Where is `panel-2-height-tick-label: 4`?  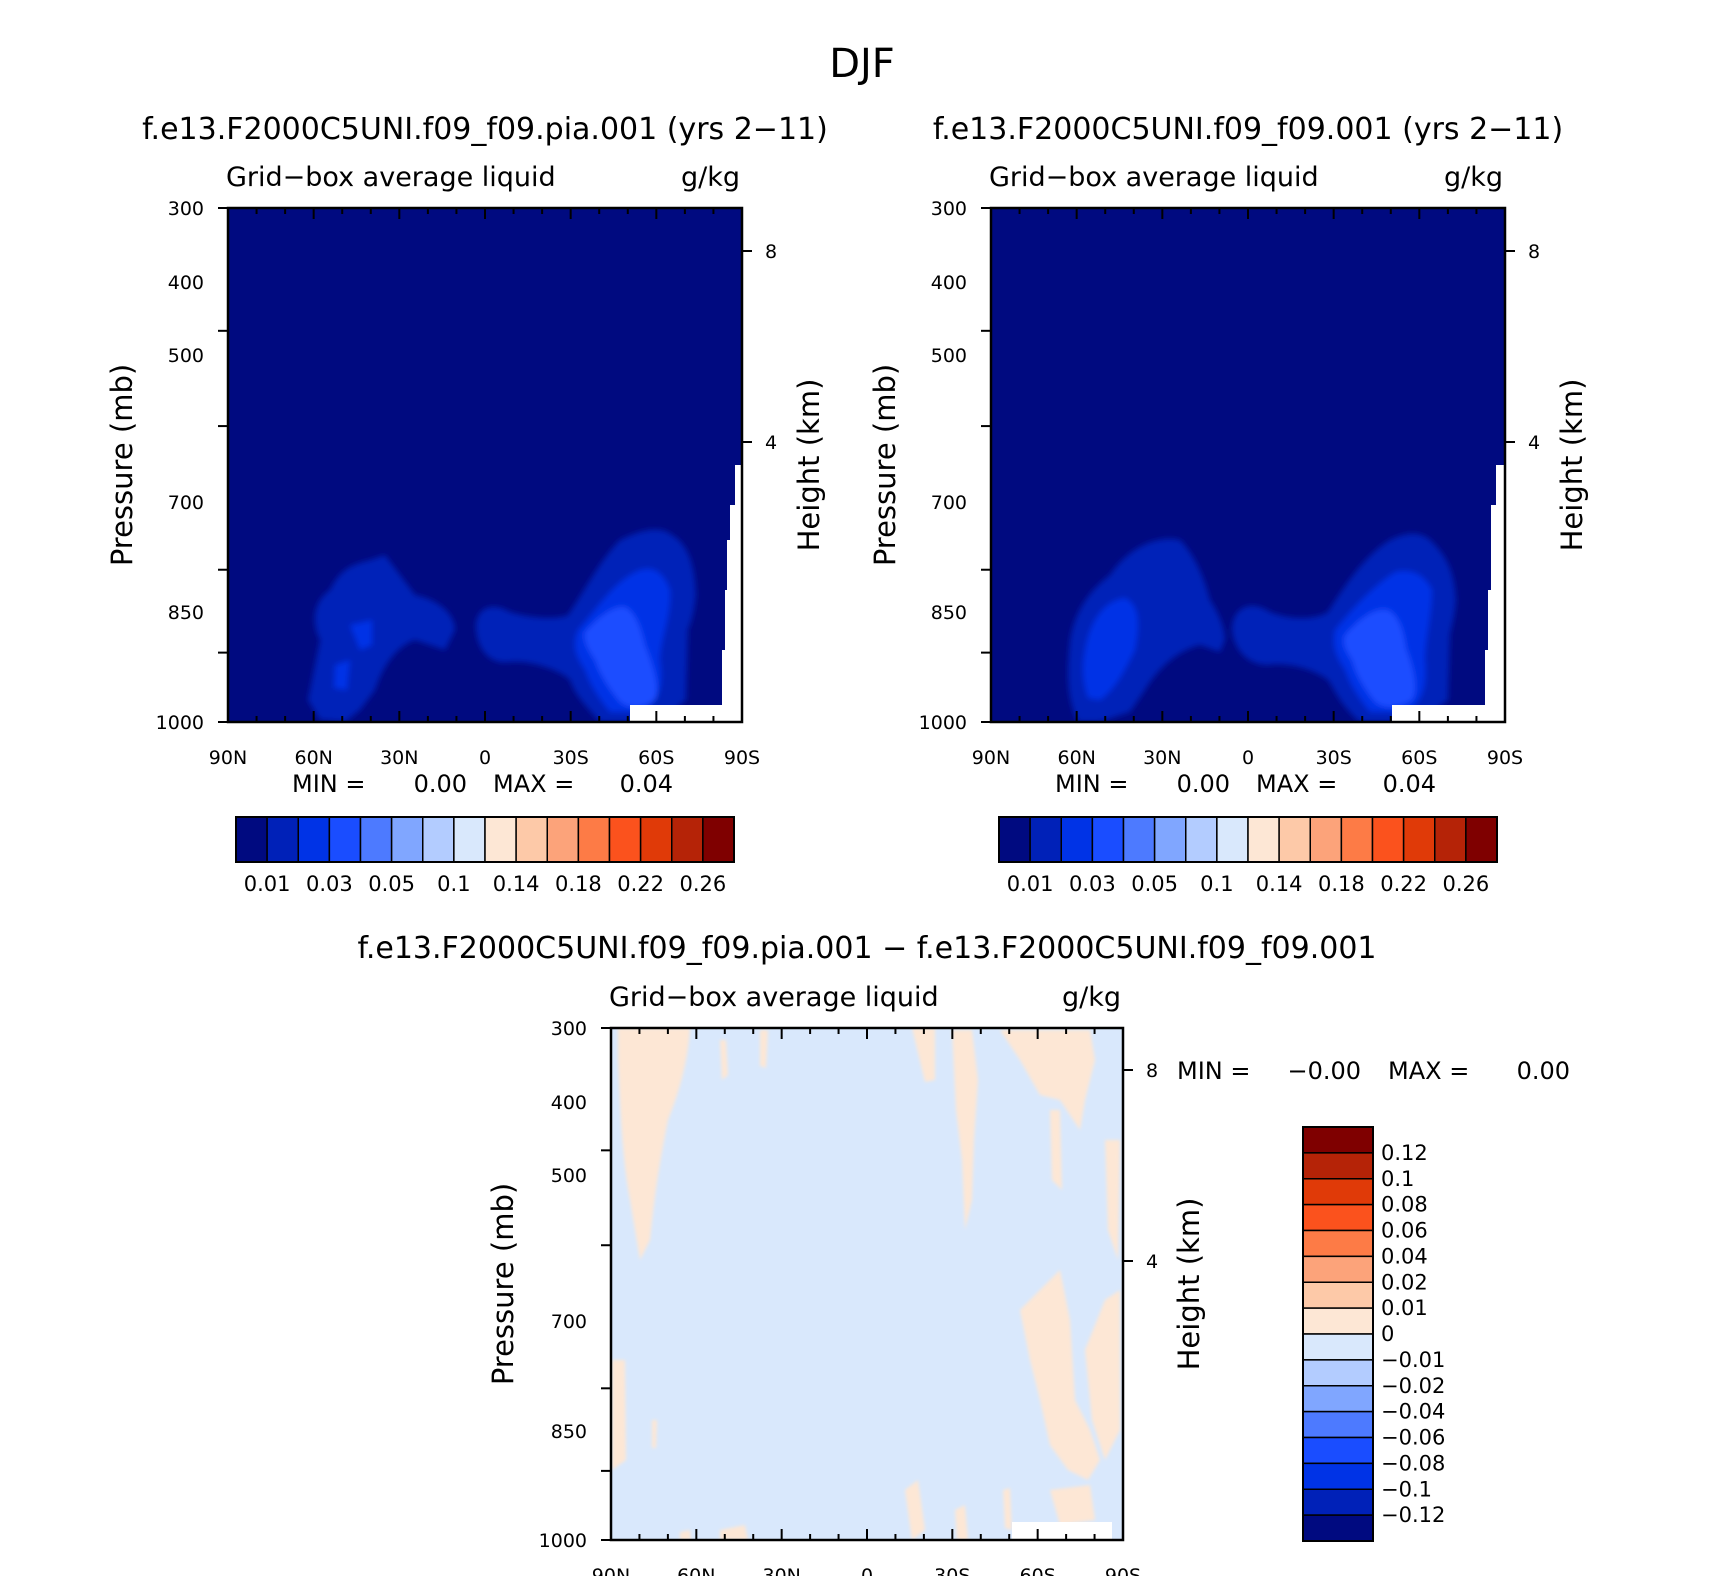 panel-2-height-tick-label: 4 is located at coordinates (1534, 443).